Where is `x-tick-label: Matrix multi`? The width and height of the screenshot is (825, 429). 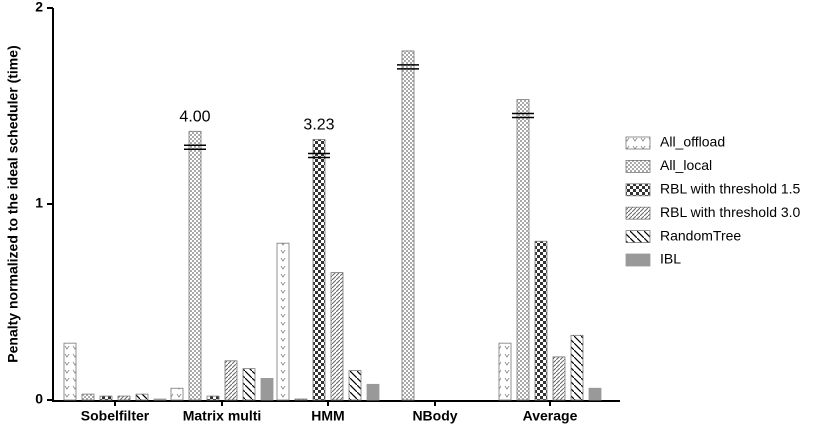 x-tick-label: Matrix multi is located at coordinates (222, 416).